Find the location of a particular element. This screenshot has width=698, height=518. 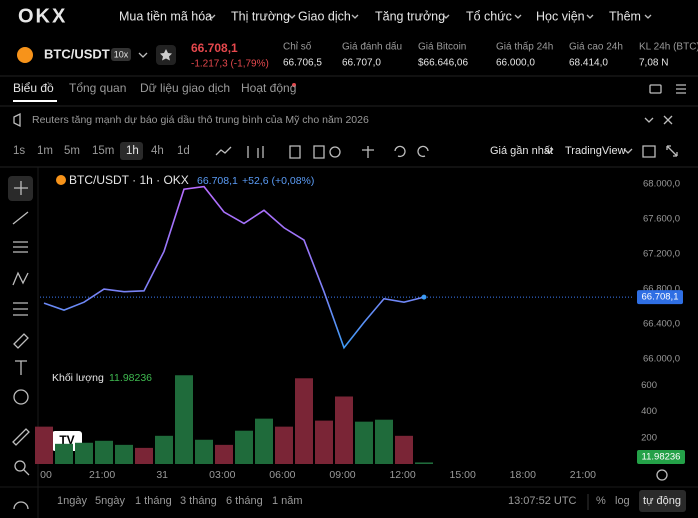

price-tick-label: 67.600,0 is located at coordinates (661, 219).